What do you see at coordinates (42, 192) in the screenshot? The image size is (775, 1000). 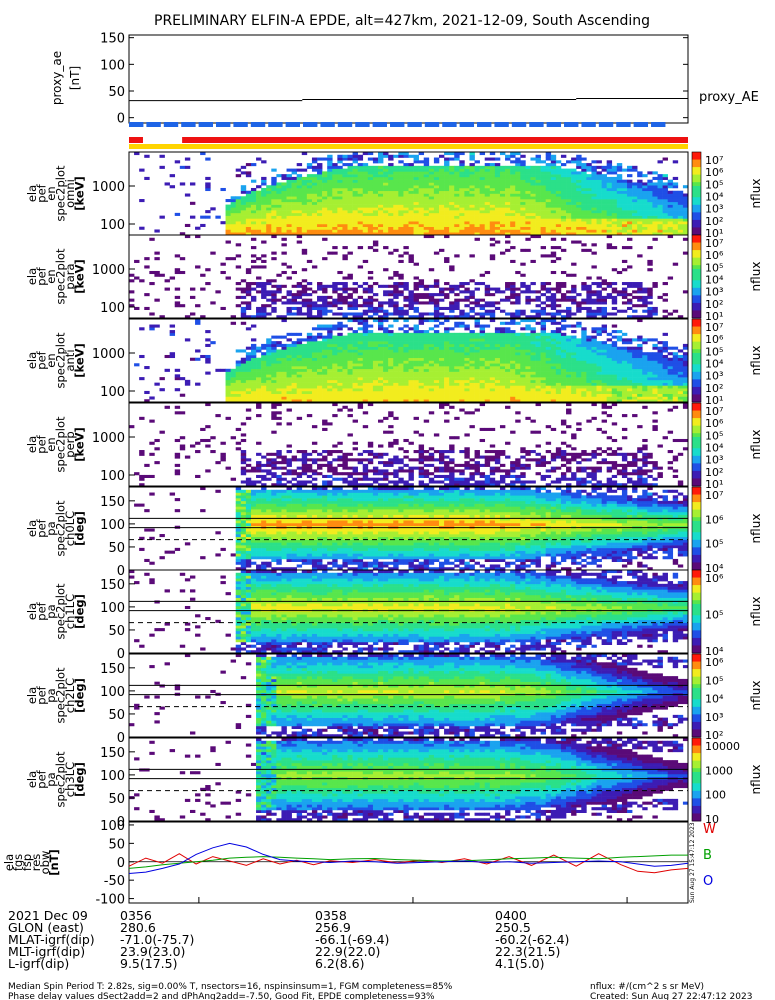 I see `spectrogram-ylabel: pef` at bounding box center [42, 192].